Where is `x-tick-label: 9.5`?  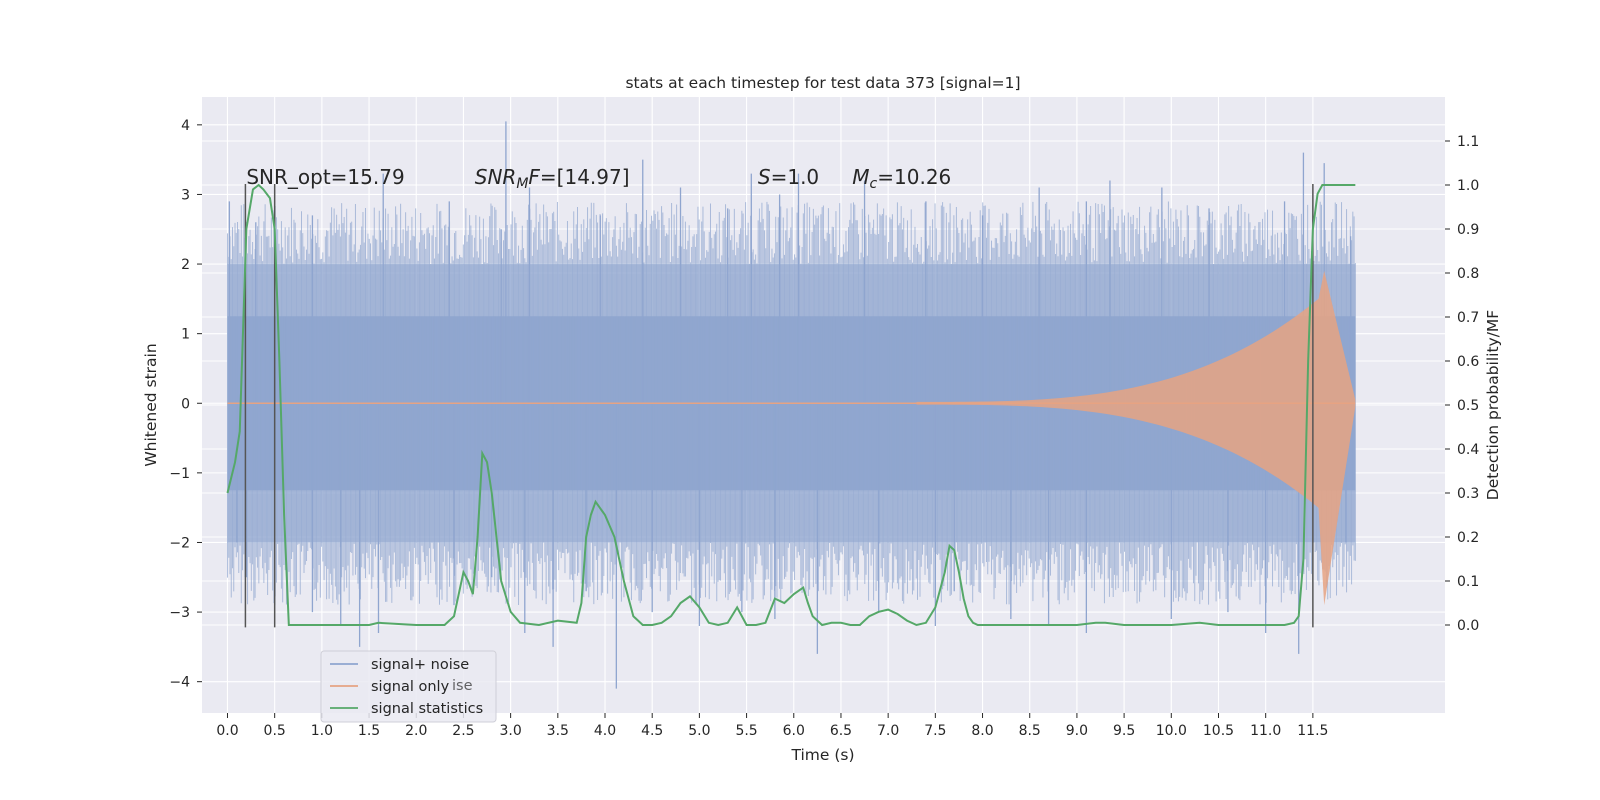
x-tick-label: 9.5 is located at coordinates (1124, 731).